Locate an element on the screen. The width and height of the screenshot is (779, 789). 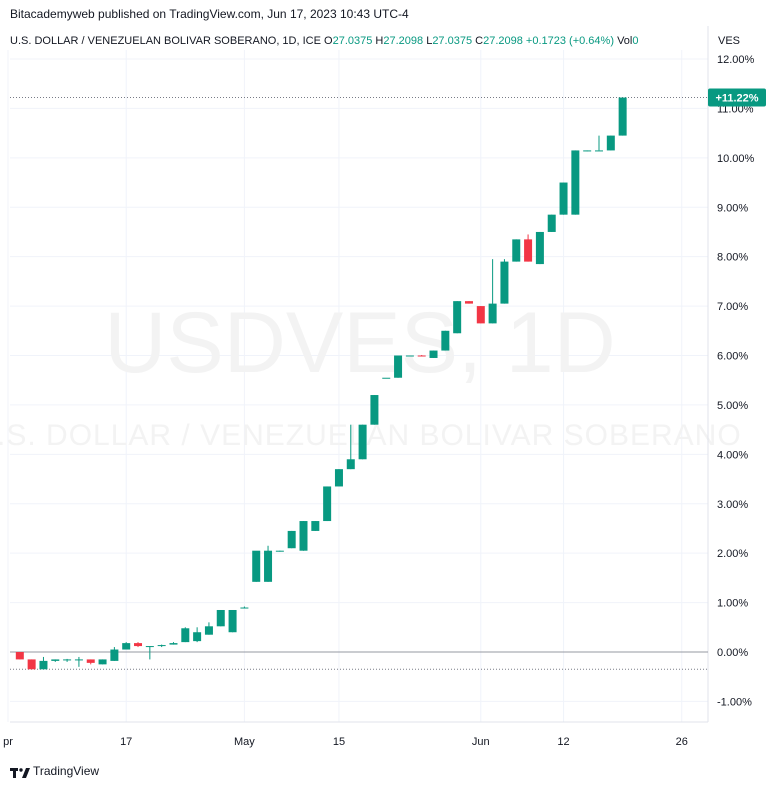
x-tick-label: 15 is located at coordinates (339, 742).